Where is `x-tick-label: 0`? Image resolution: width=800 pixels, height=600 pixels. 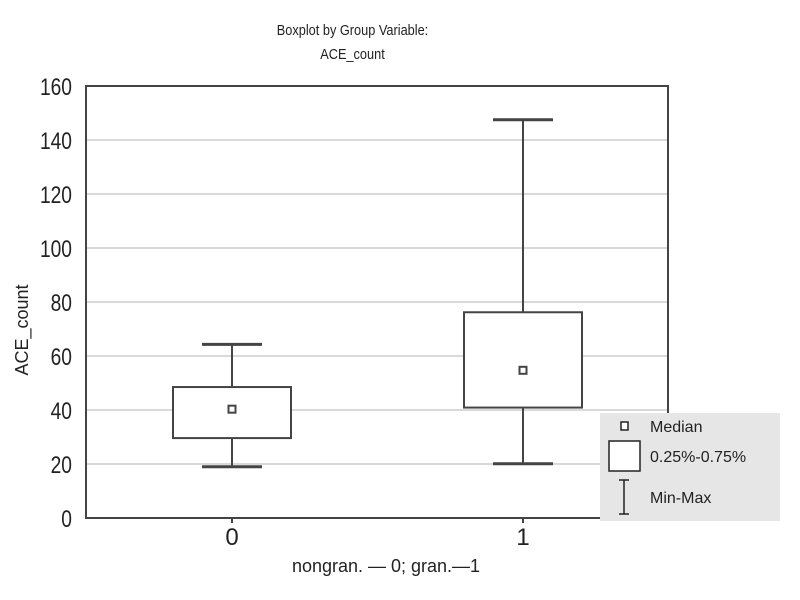
x-tick-label: 0 is located at coordinates (231, 537).